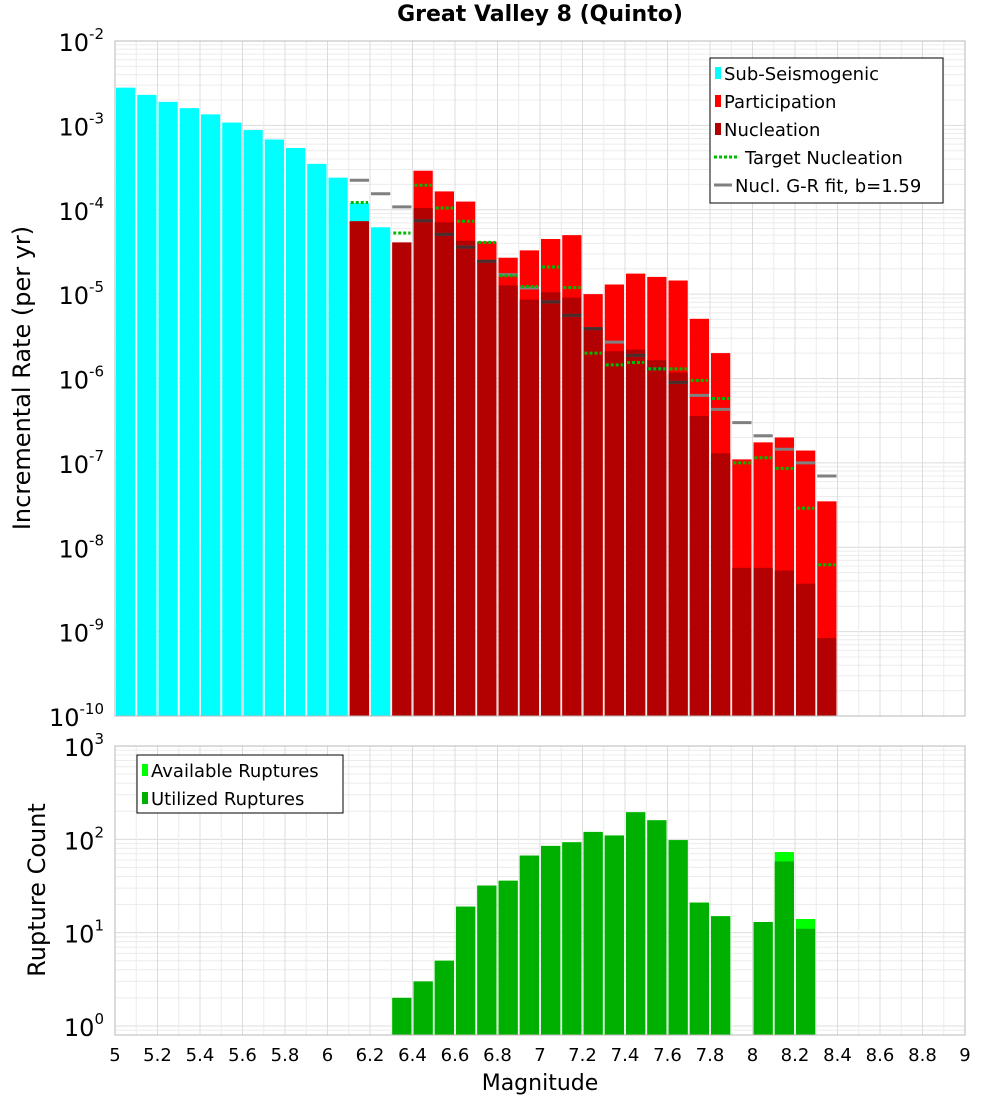 The width and height of the screenshot is (1000, 1100). What do you see at coordinates (81, 294) in the screenshot?
I see `y-tick-label: 10⁻⁵` at bounding box center [81, 294].